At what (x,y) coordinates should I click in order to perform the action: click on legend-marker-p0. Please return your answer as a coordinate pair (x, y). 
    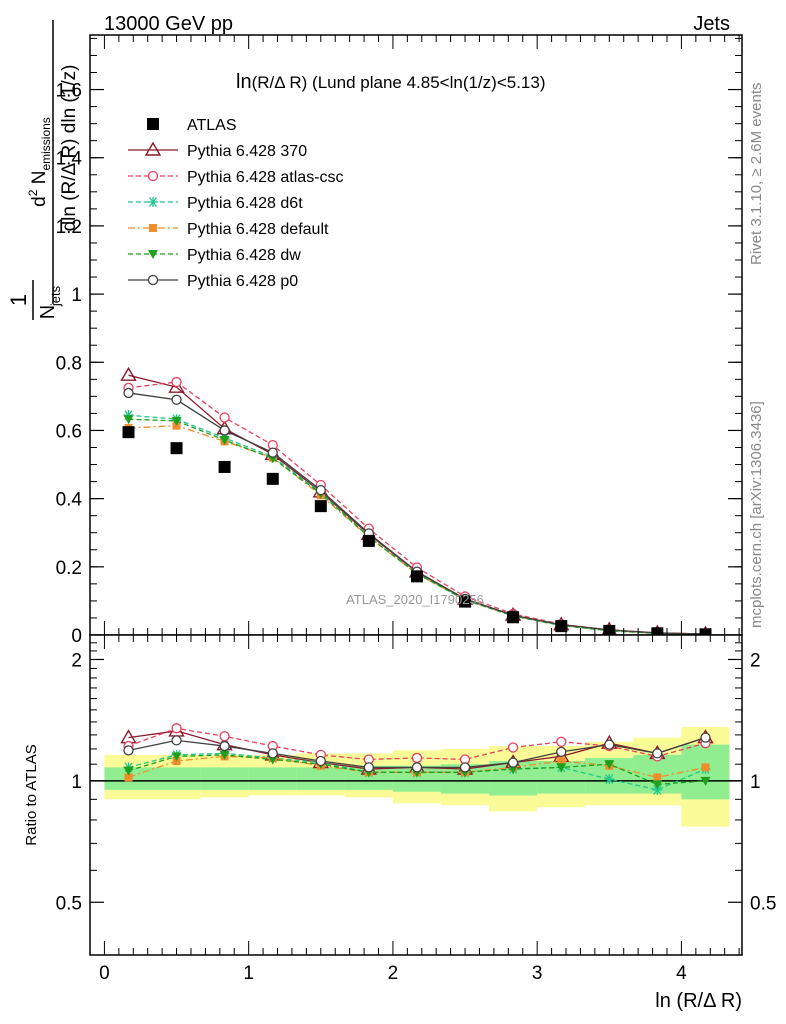
    Looking at the image, I should click on (153, 280).